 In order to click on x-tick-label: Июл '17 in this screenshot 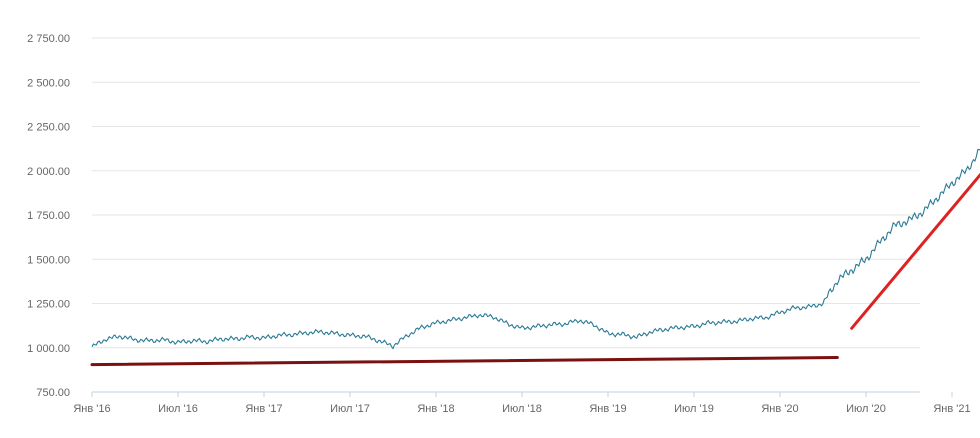, I will do `click(350, 409)`.